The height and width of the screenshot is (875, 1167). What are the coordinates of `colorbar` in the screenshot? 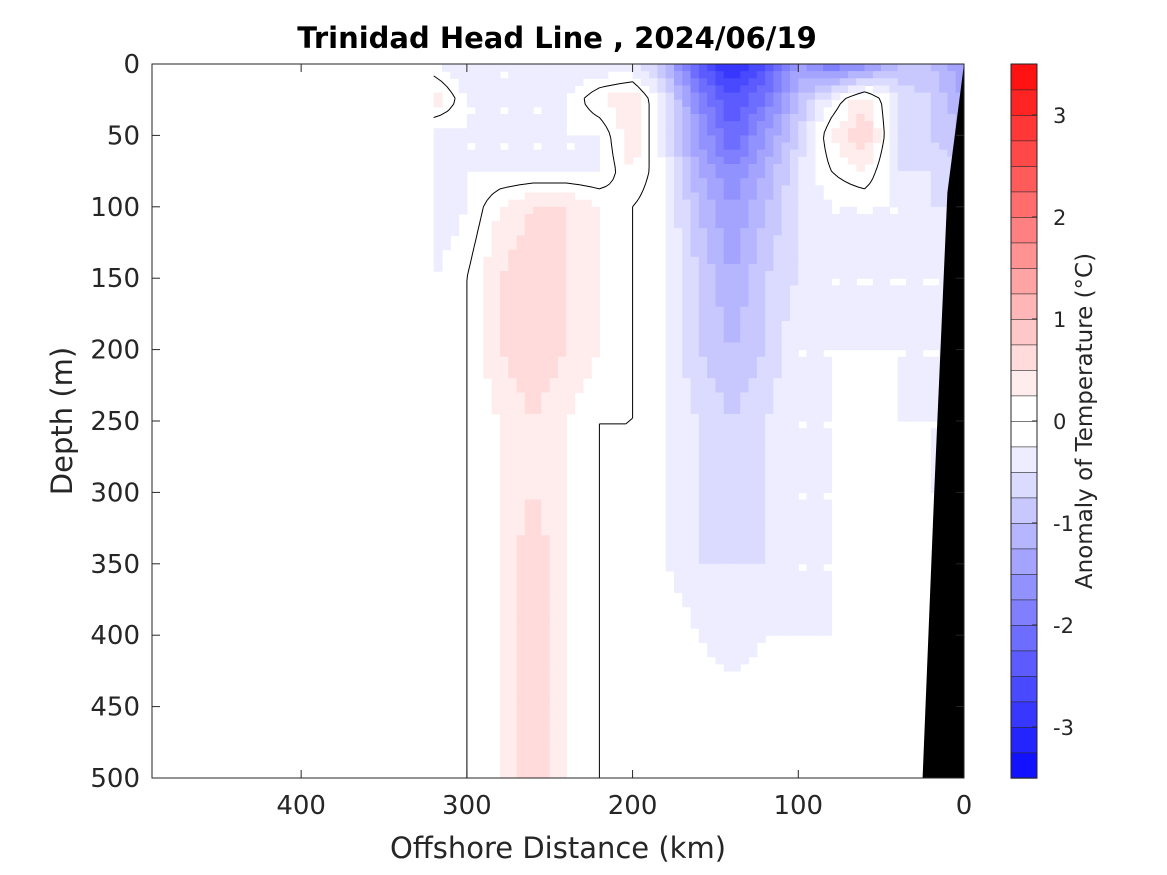 It's located at (1024, 421).